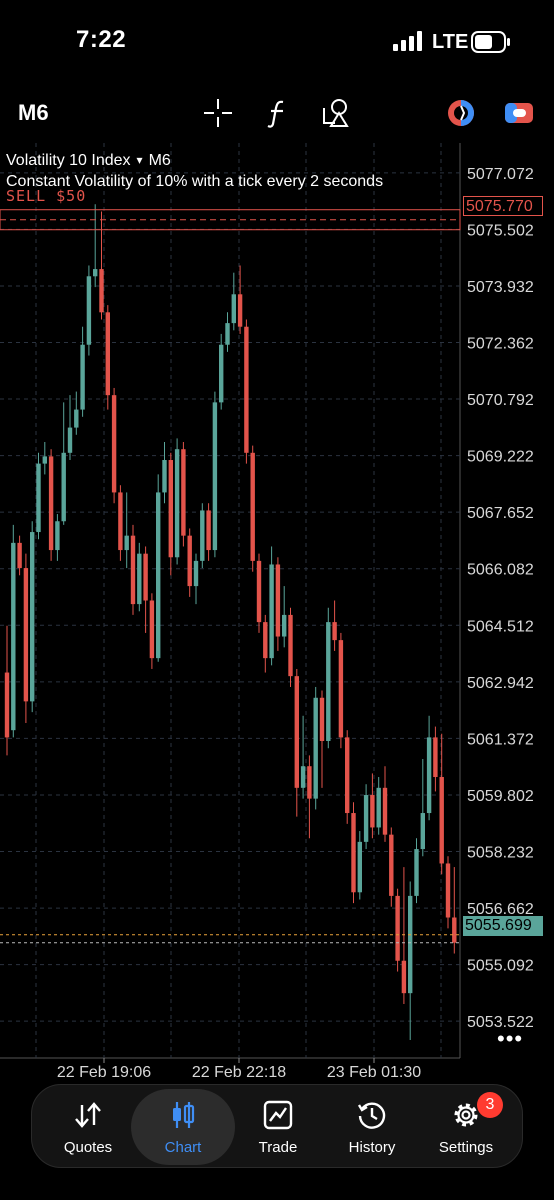 The width and height of the screenshot is (554, 1200). What do you see at coordinates (490, 1105) in the screenshot?
I see `settings-notification-badge: 3` at bounding box center [490, 1105].